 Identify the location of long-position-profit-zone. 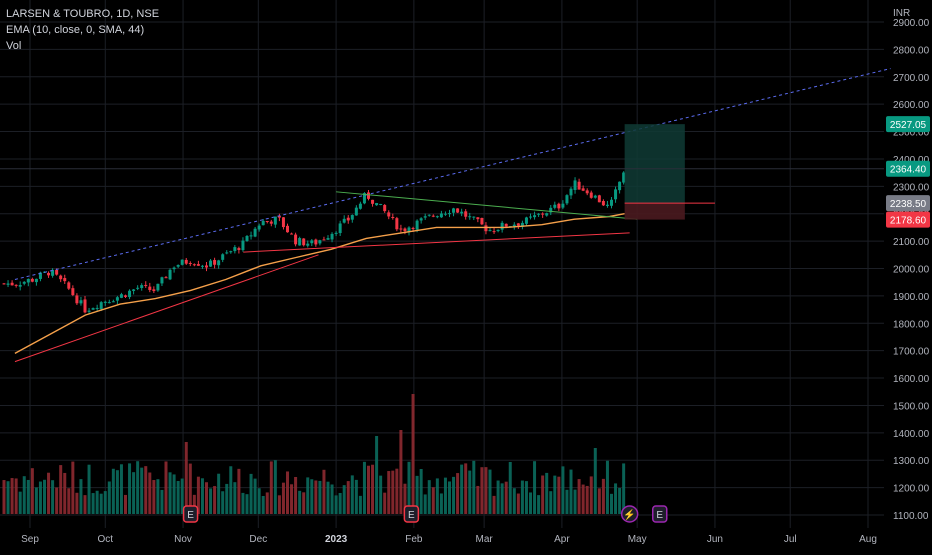
(654, 164).